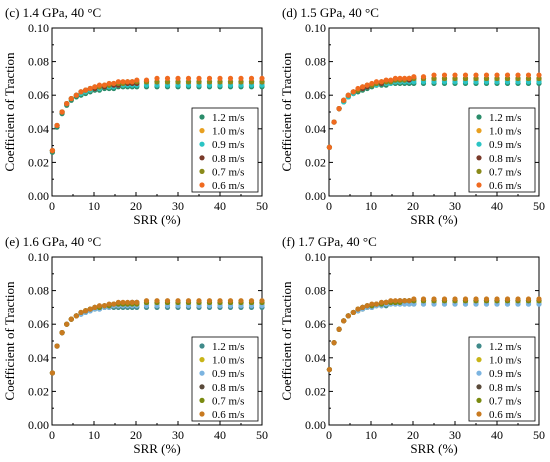 Image resolution: width=550 pixels, height=462 pixels. What do you see at coordinates (315, 28) in the screenshot?
I see `y-tick-label: 0.10` at bounding box center [315, 28].